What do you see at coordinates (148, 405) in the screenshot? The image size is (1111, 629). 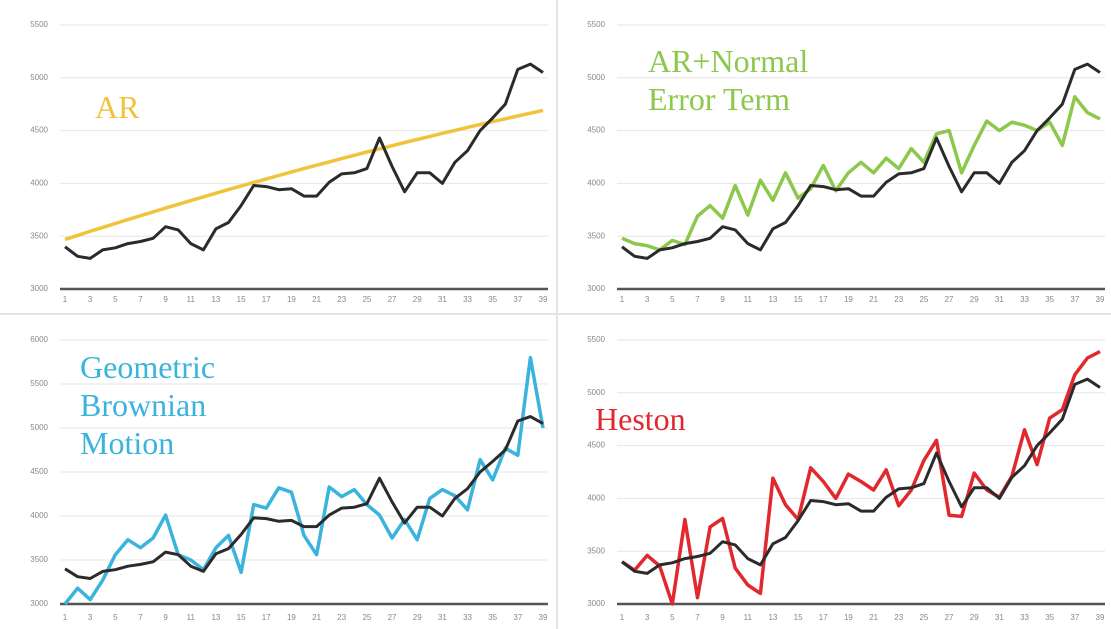 I see `series-label: Geometric Brownian Motion` at bounding box center [148, 405].